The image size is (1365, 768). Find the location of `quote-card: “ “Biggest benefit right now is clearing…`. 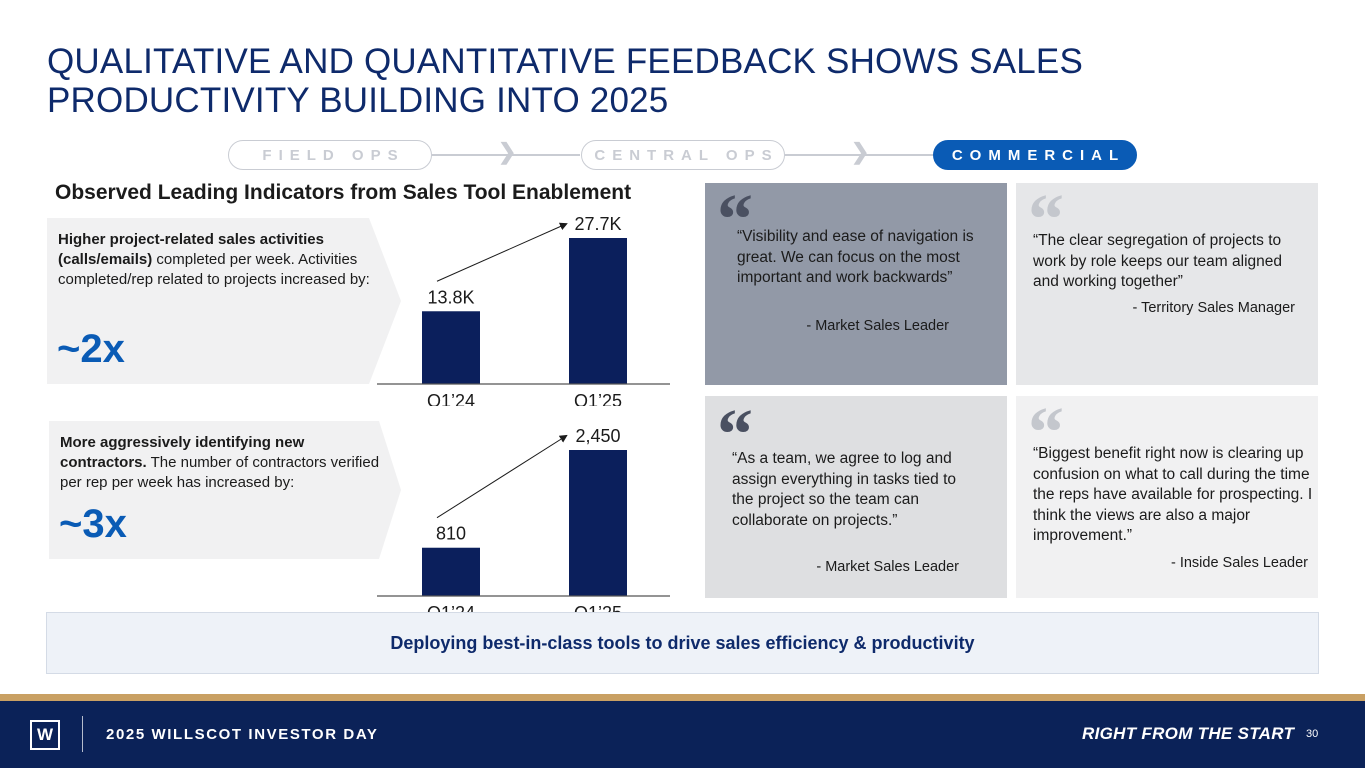

quote-card: “ “Biggest benefit right now is clearing… is located at coordinates (1167, 497).